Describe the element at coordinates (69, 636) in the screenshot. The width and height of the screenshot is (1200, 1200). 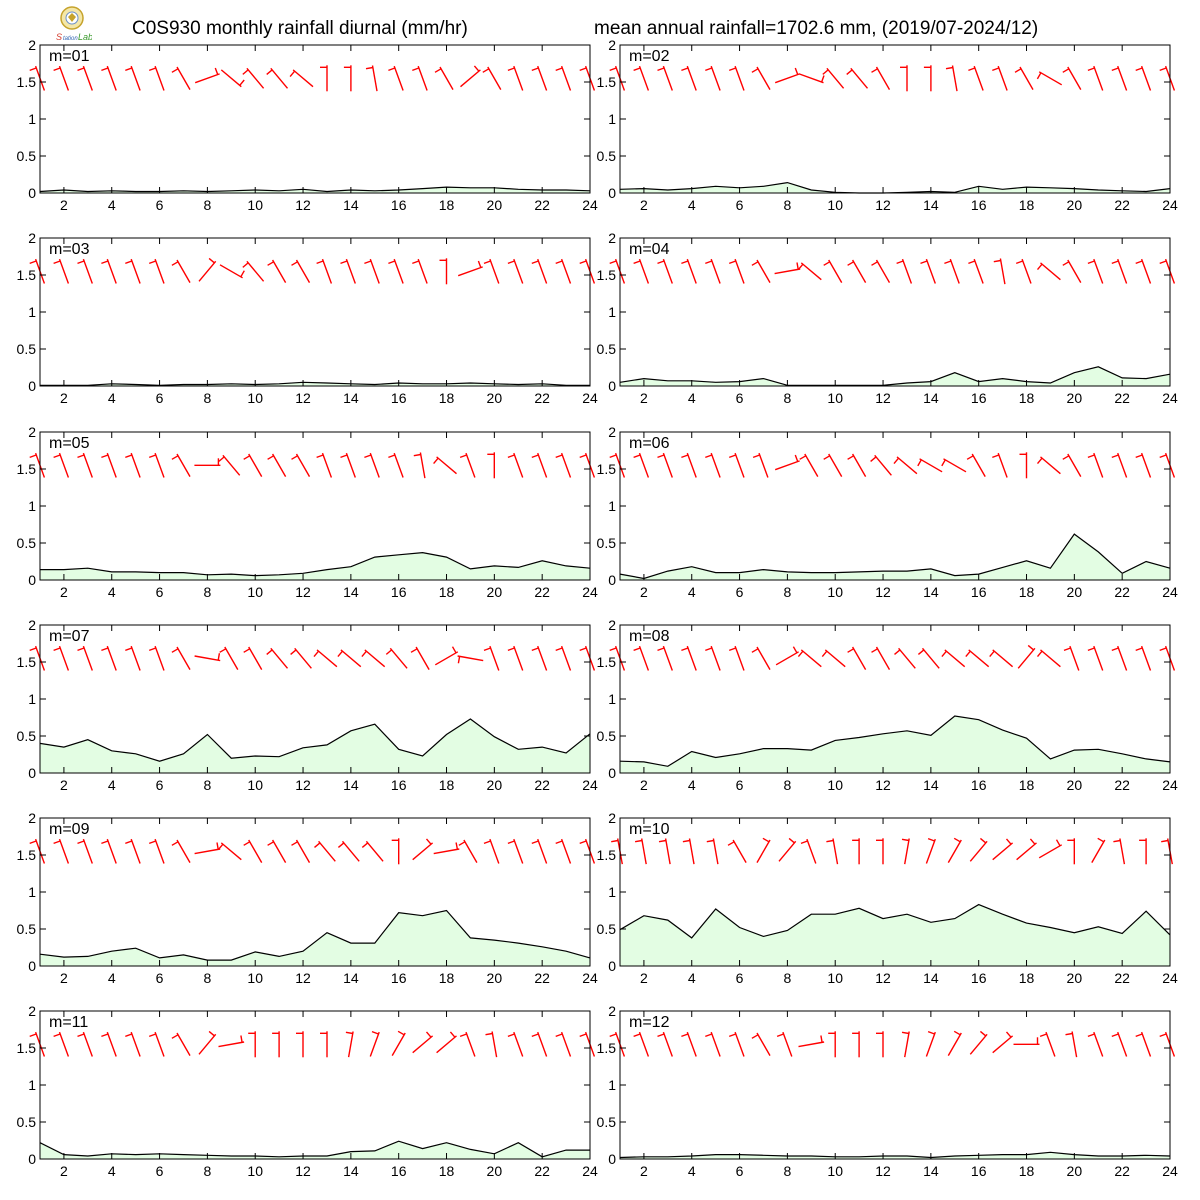
I see `month-label: m=07` at that location.